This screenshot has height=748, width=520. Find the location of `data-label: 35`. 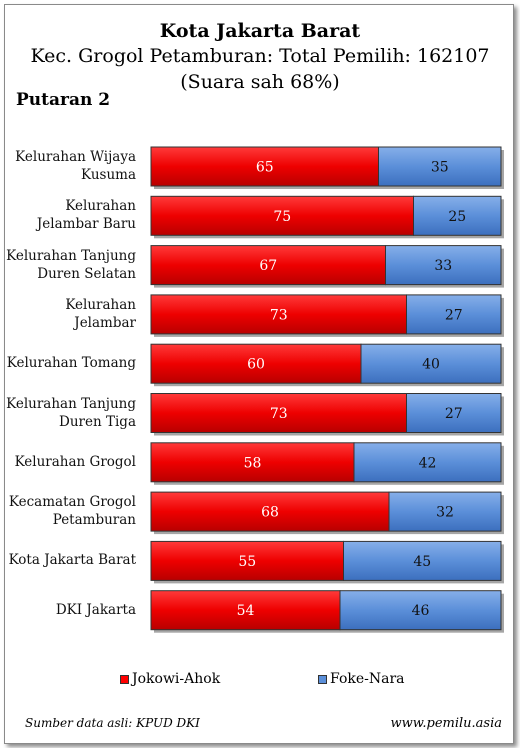

data-label: 35 is located at coordinates (440, 168).